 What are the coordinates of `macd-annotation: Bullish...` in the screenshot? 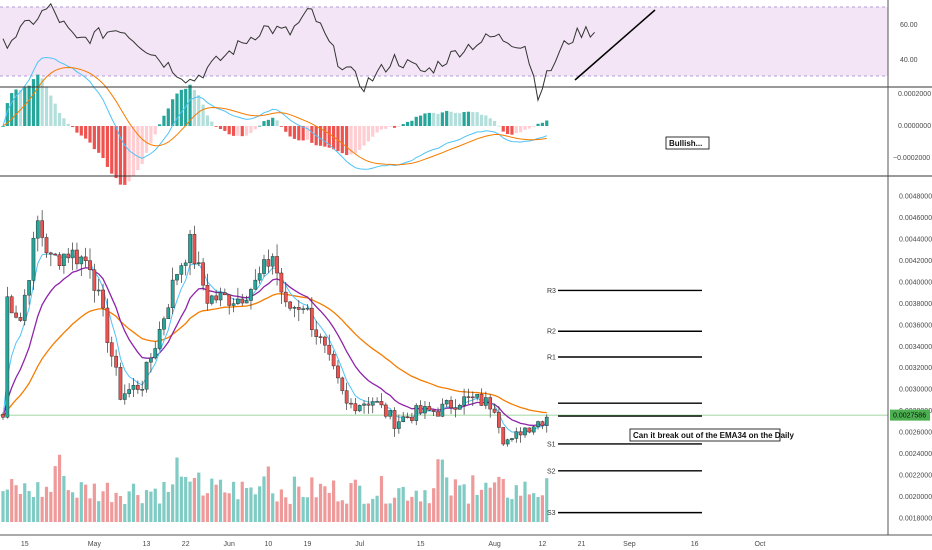 It's located at (685, 143).